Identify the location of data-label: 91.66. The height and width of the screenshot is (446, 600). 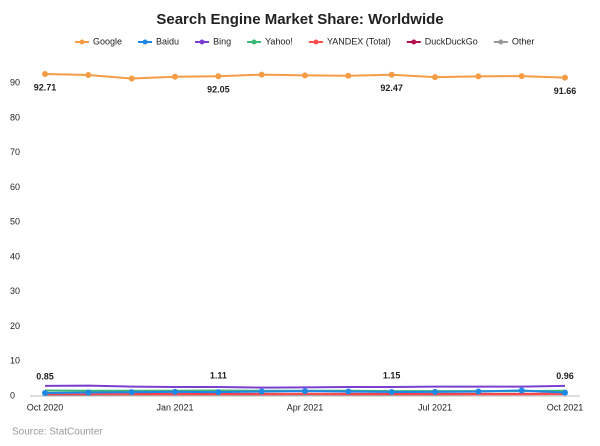
(565, 91).